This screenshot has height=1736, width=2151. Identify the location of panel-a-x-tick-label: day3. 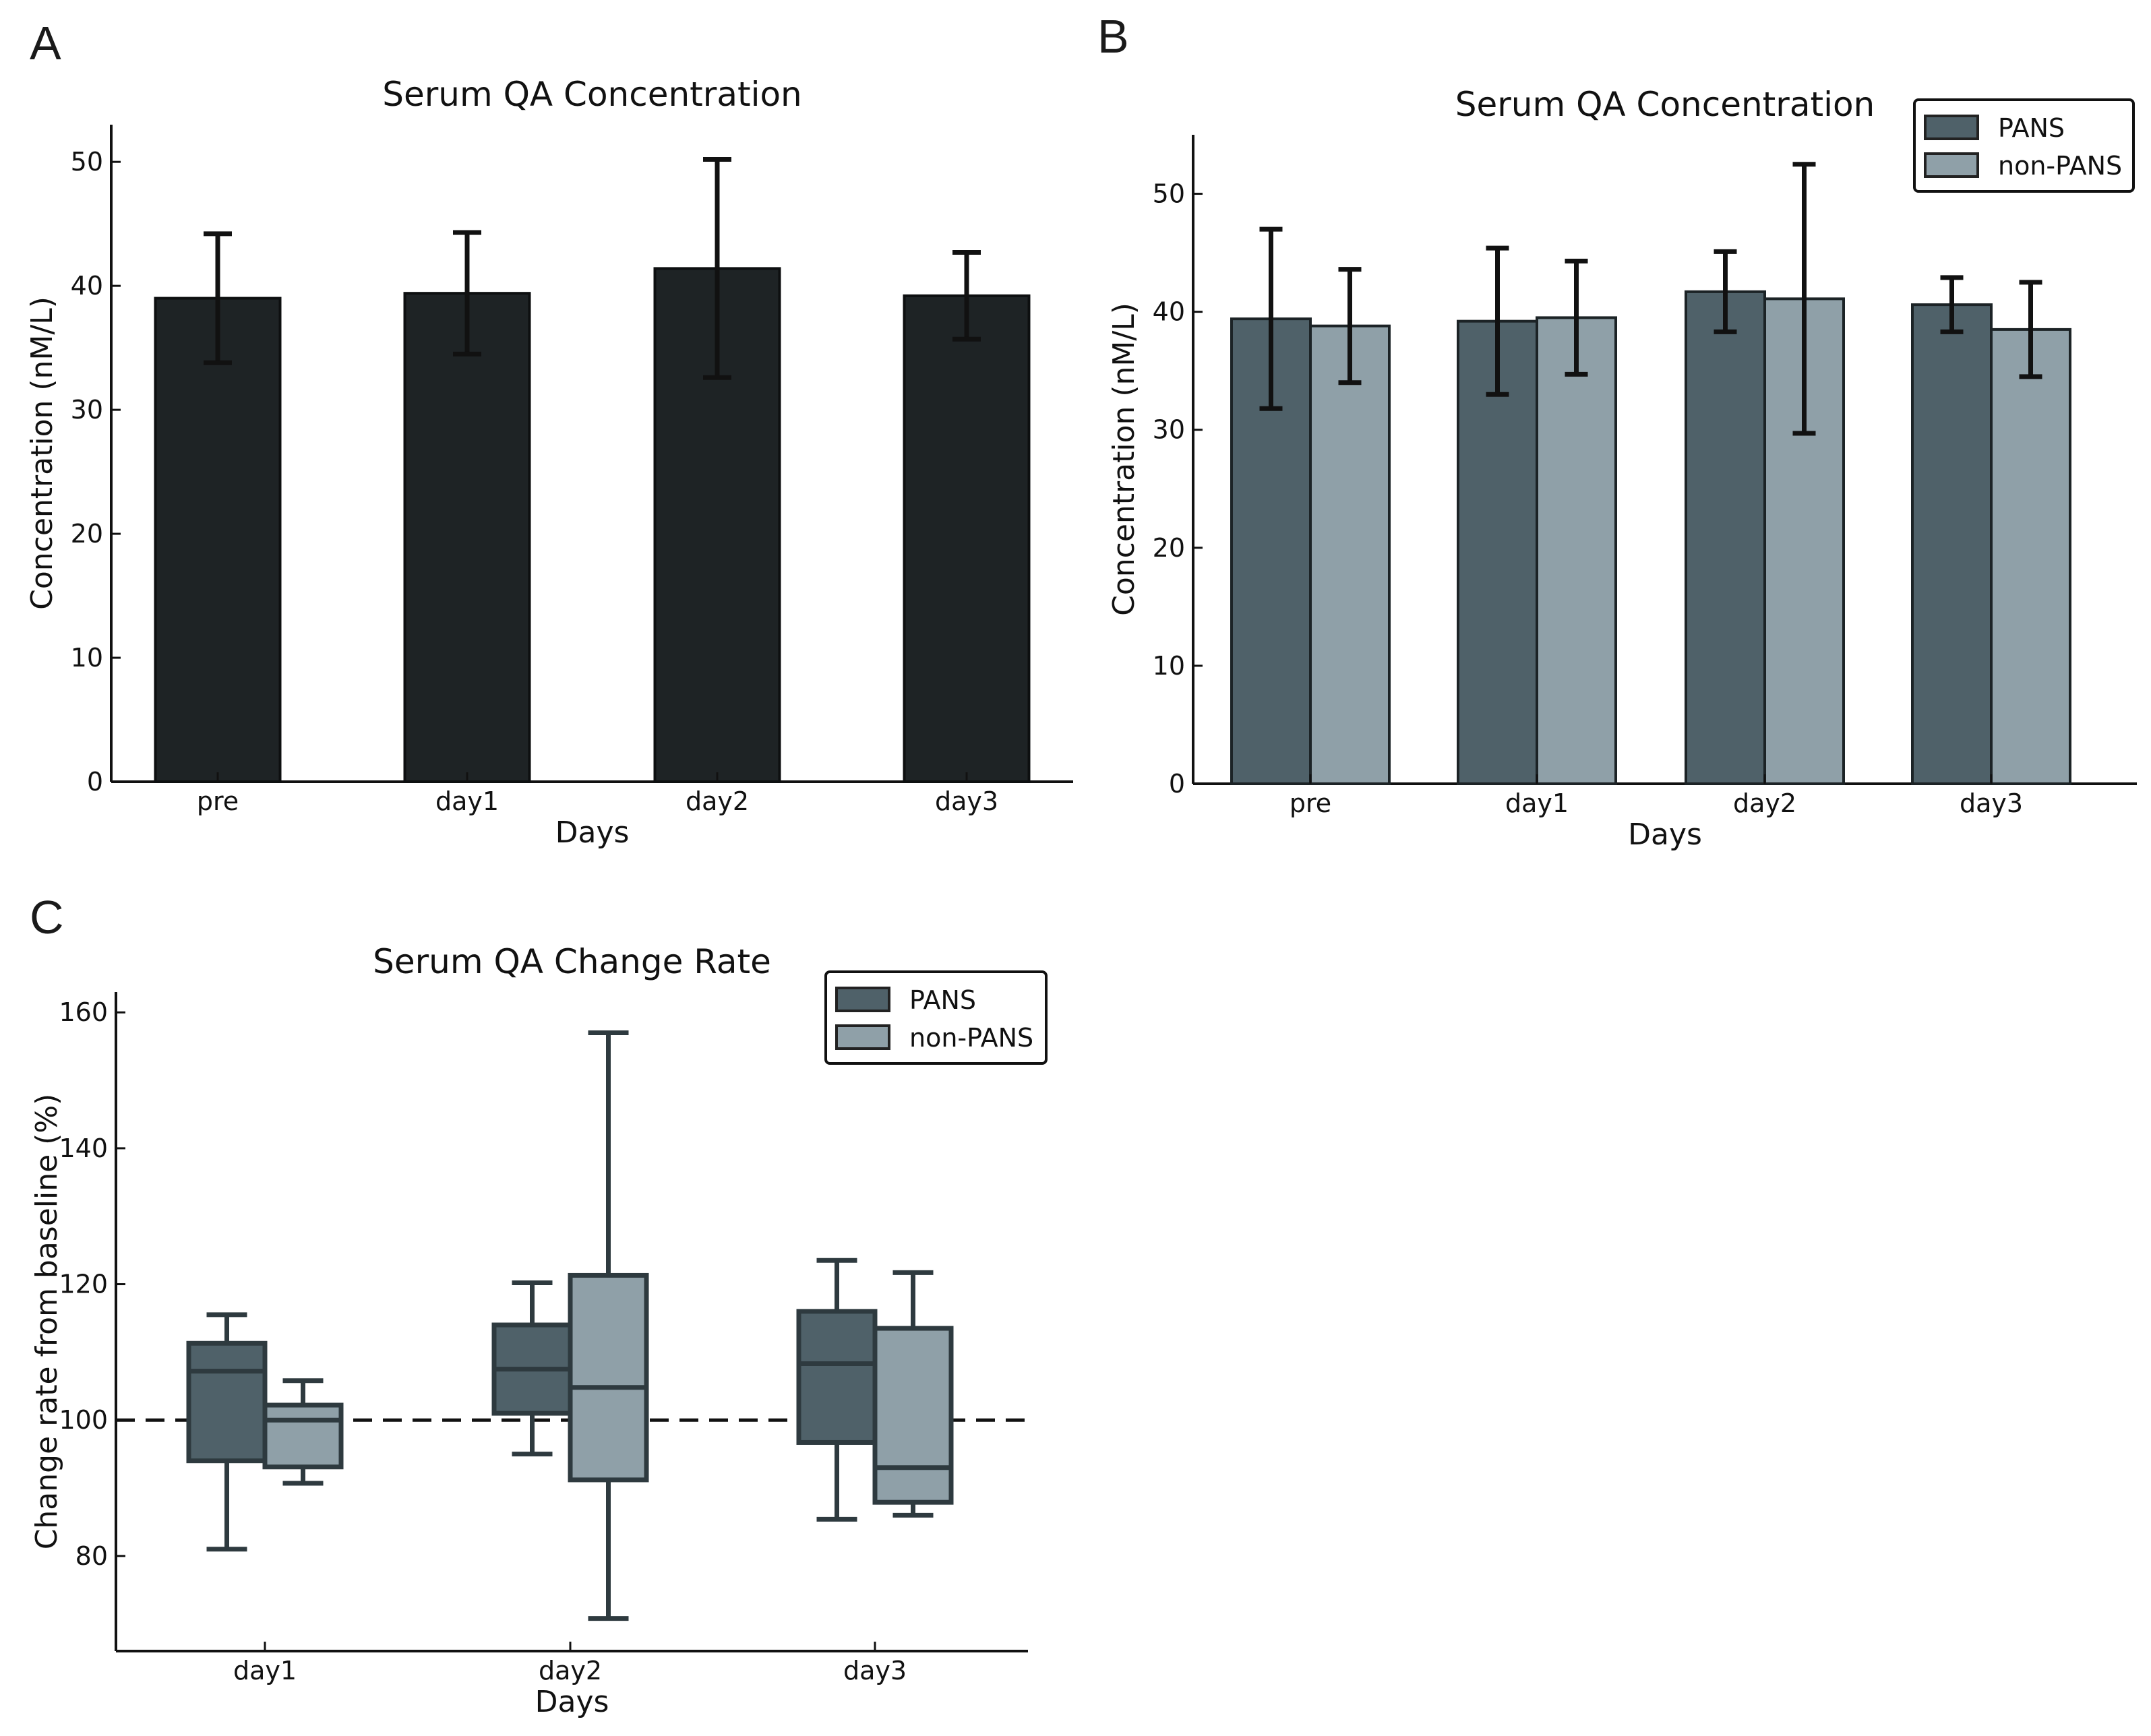
(966, 801).